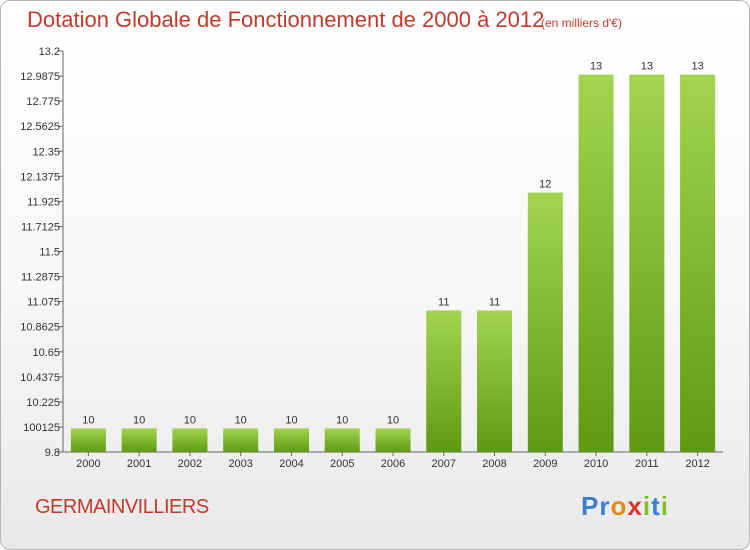  What do you see at coordinates (46, 152) in the screenshot?
I see `y-tick-label: 12.35` at bounding box center [46, 152].